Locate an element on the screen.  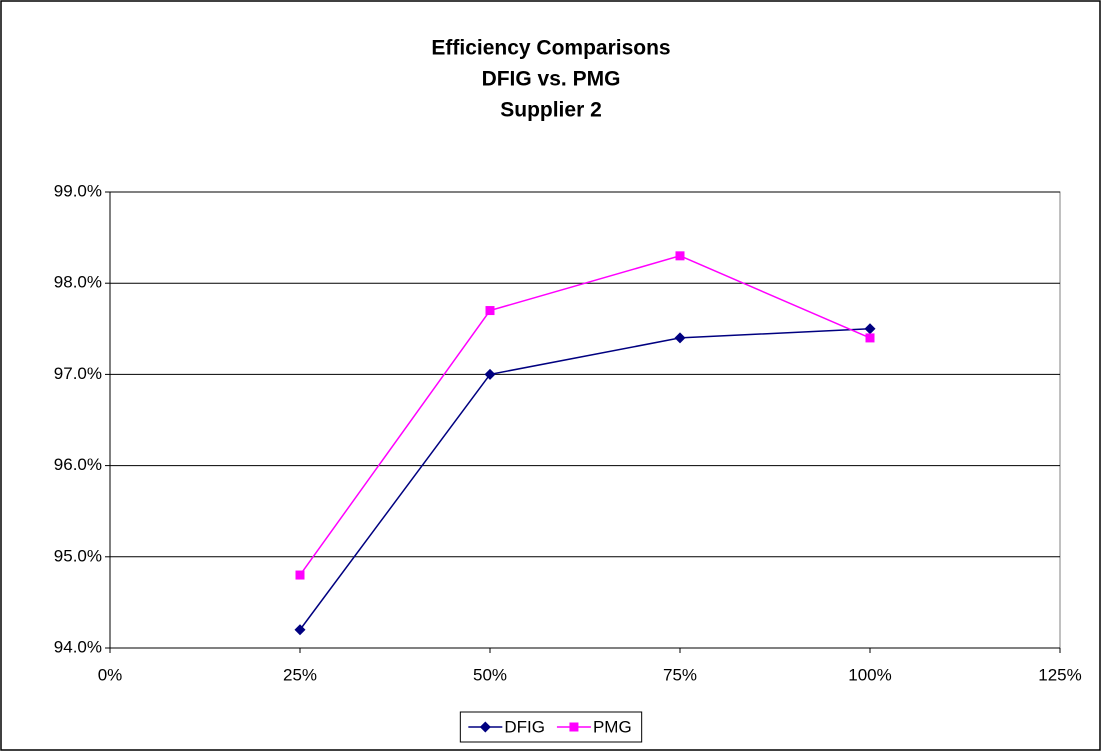
y-tick-label: 96.0% is located at coordinates (78, 464).